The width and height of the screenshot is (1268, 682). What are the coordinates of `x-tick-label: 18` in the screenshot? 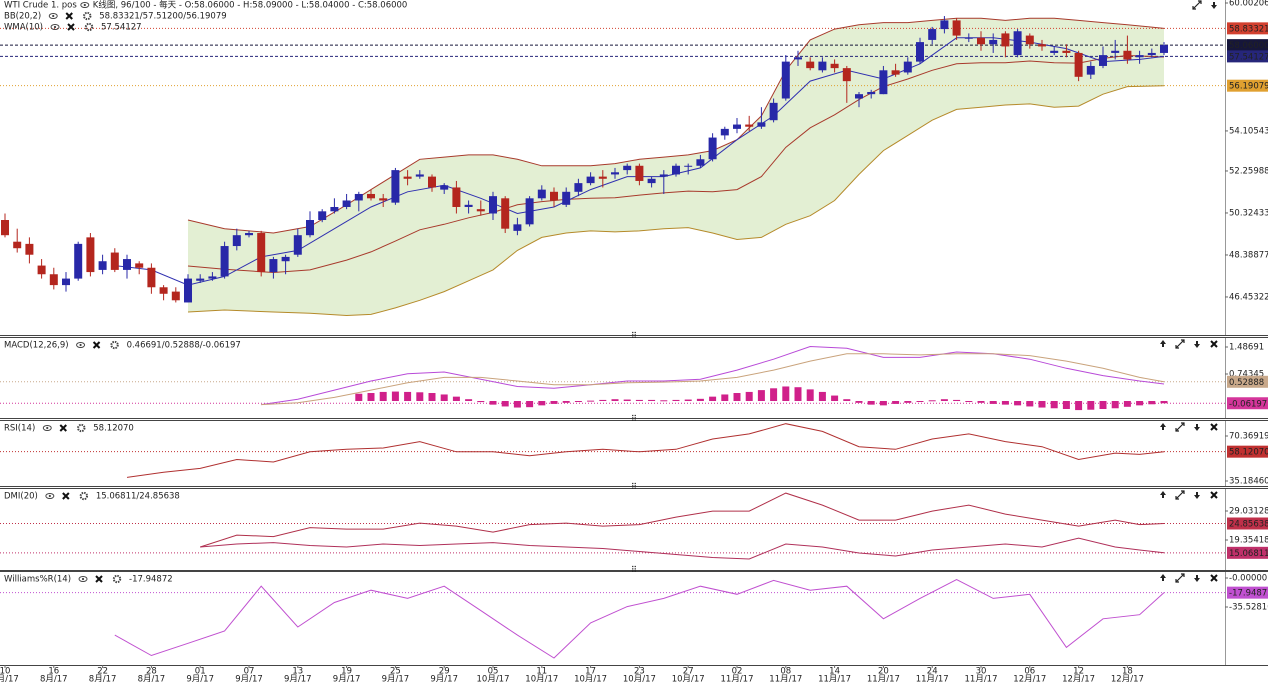 It's located at (1127, 672).